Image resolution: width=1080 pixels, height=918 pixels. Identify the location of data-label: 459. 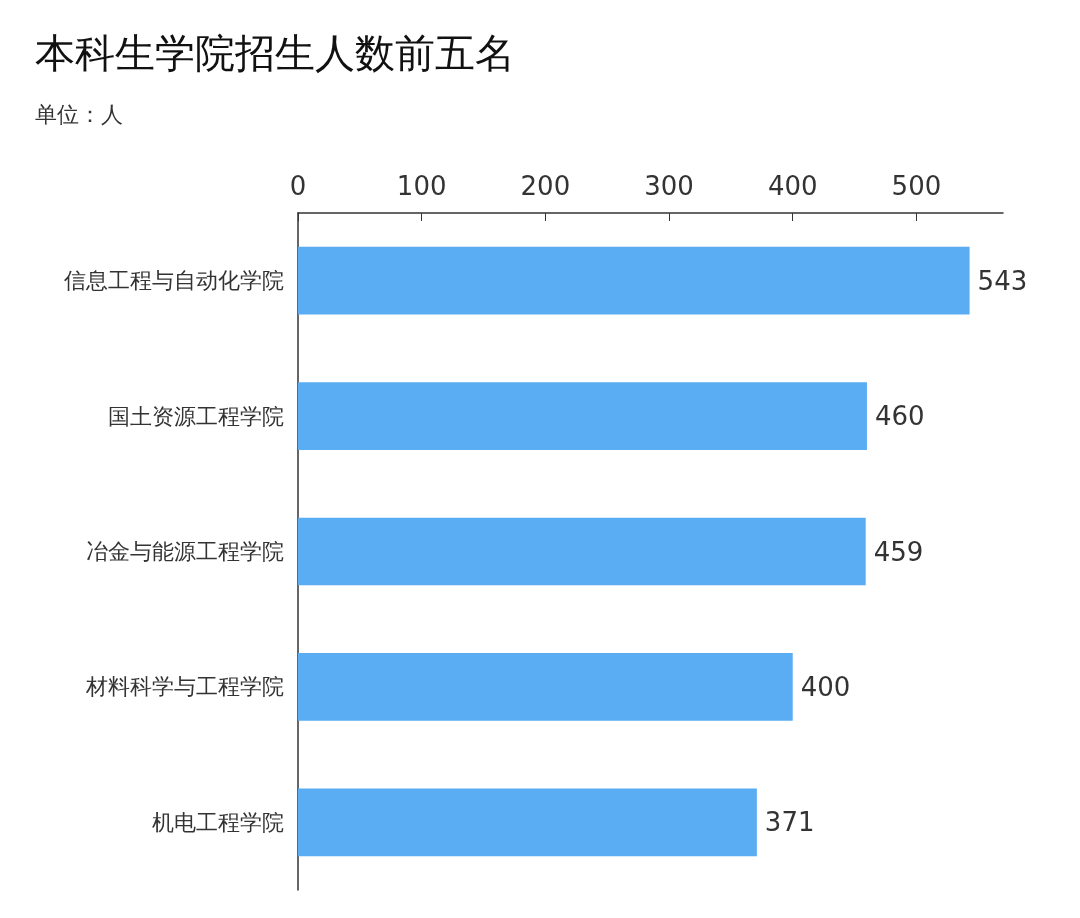
(898, 551).